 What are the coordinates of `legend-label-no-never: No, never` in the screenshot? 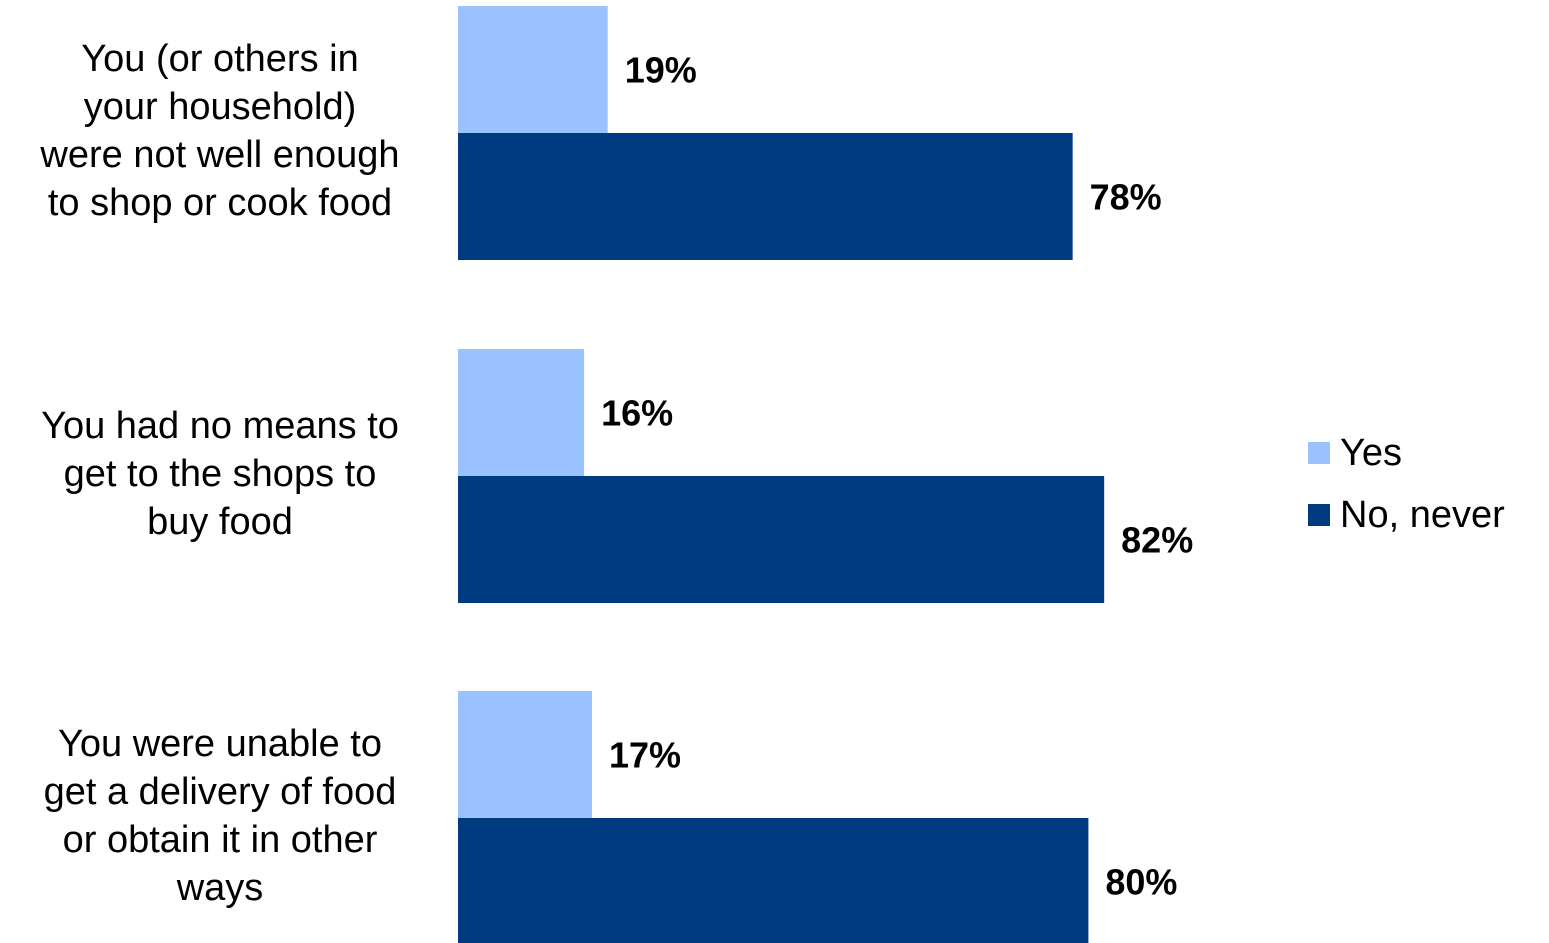 It's located at (1422, 514).